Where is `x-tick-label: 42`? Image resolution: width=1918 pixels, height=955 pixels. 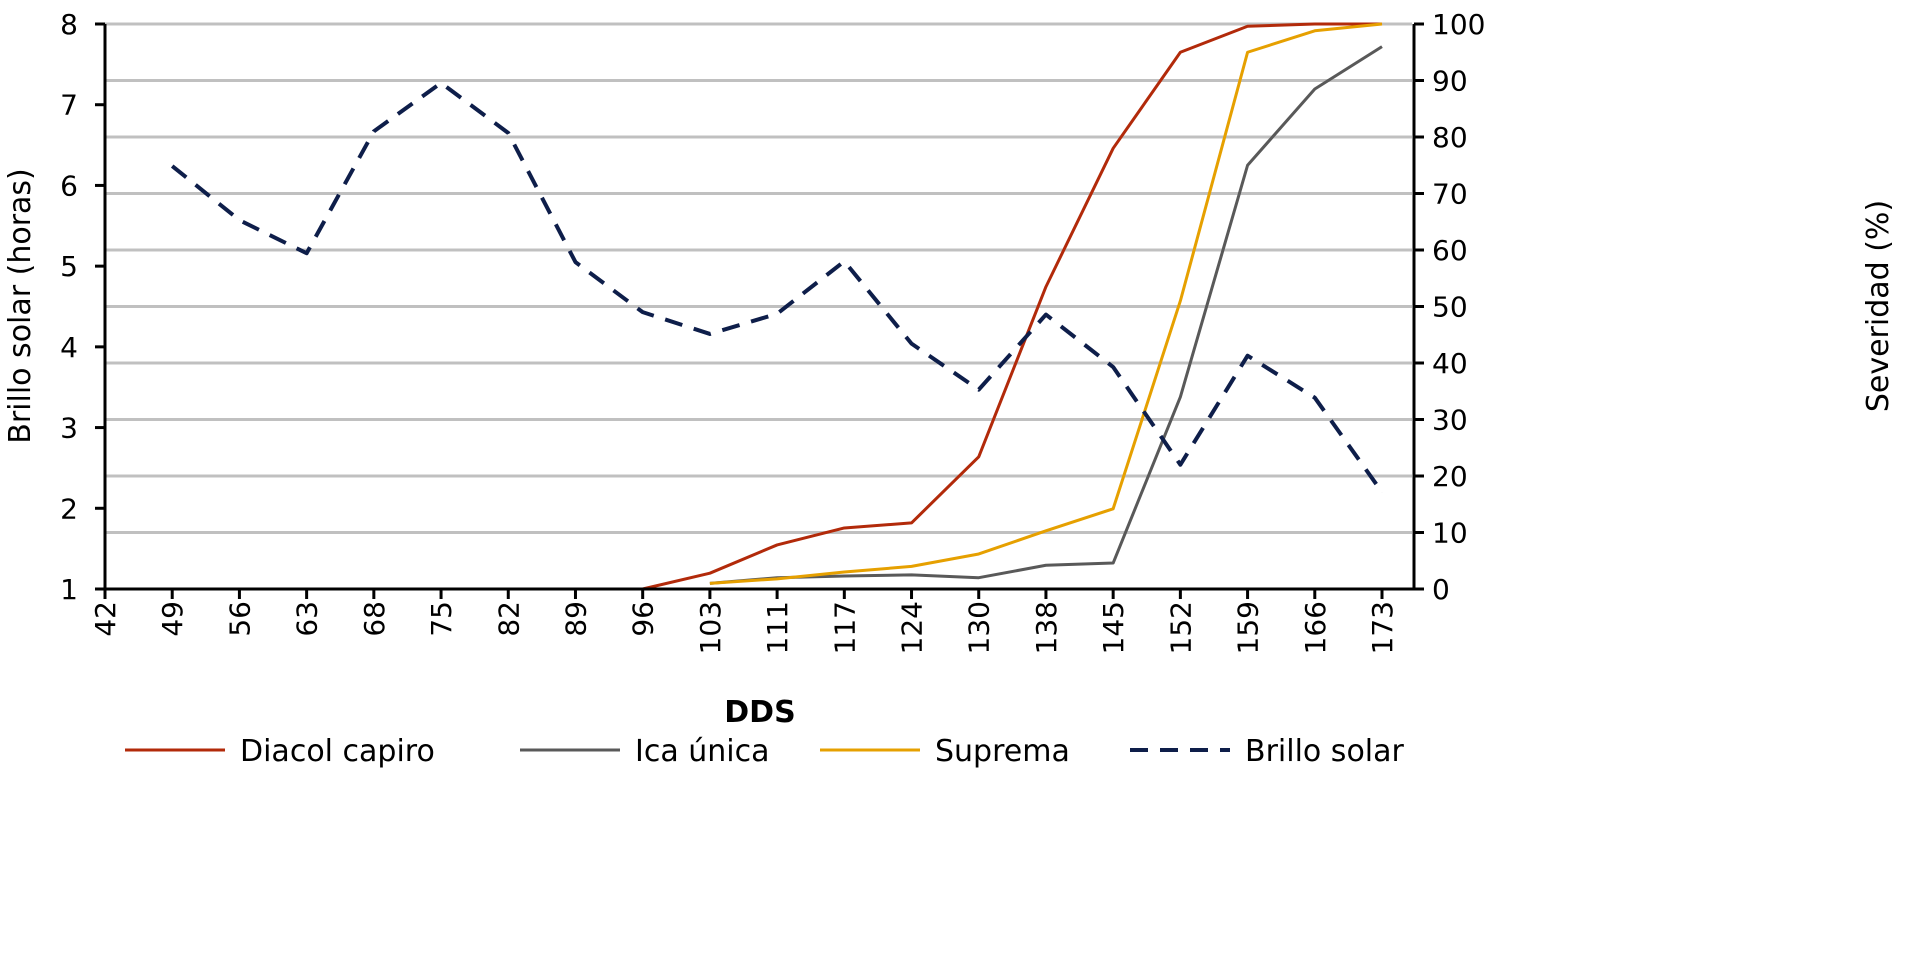
x-tick-label: 42 is located at coordinates (105, 619).